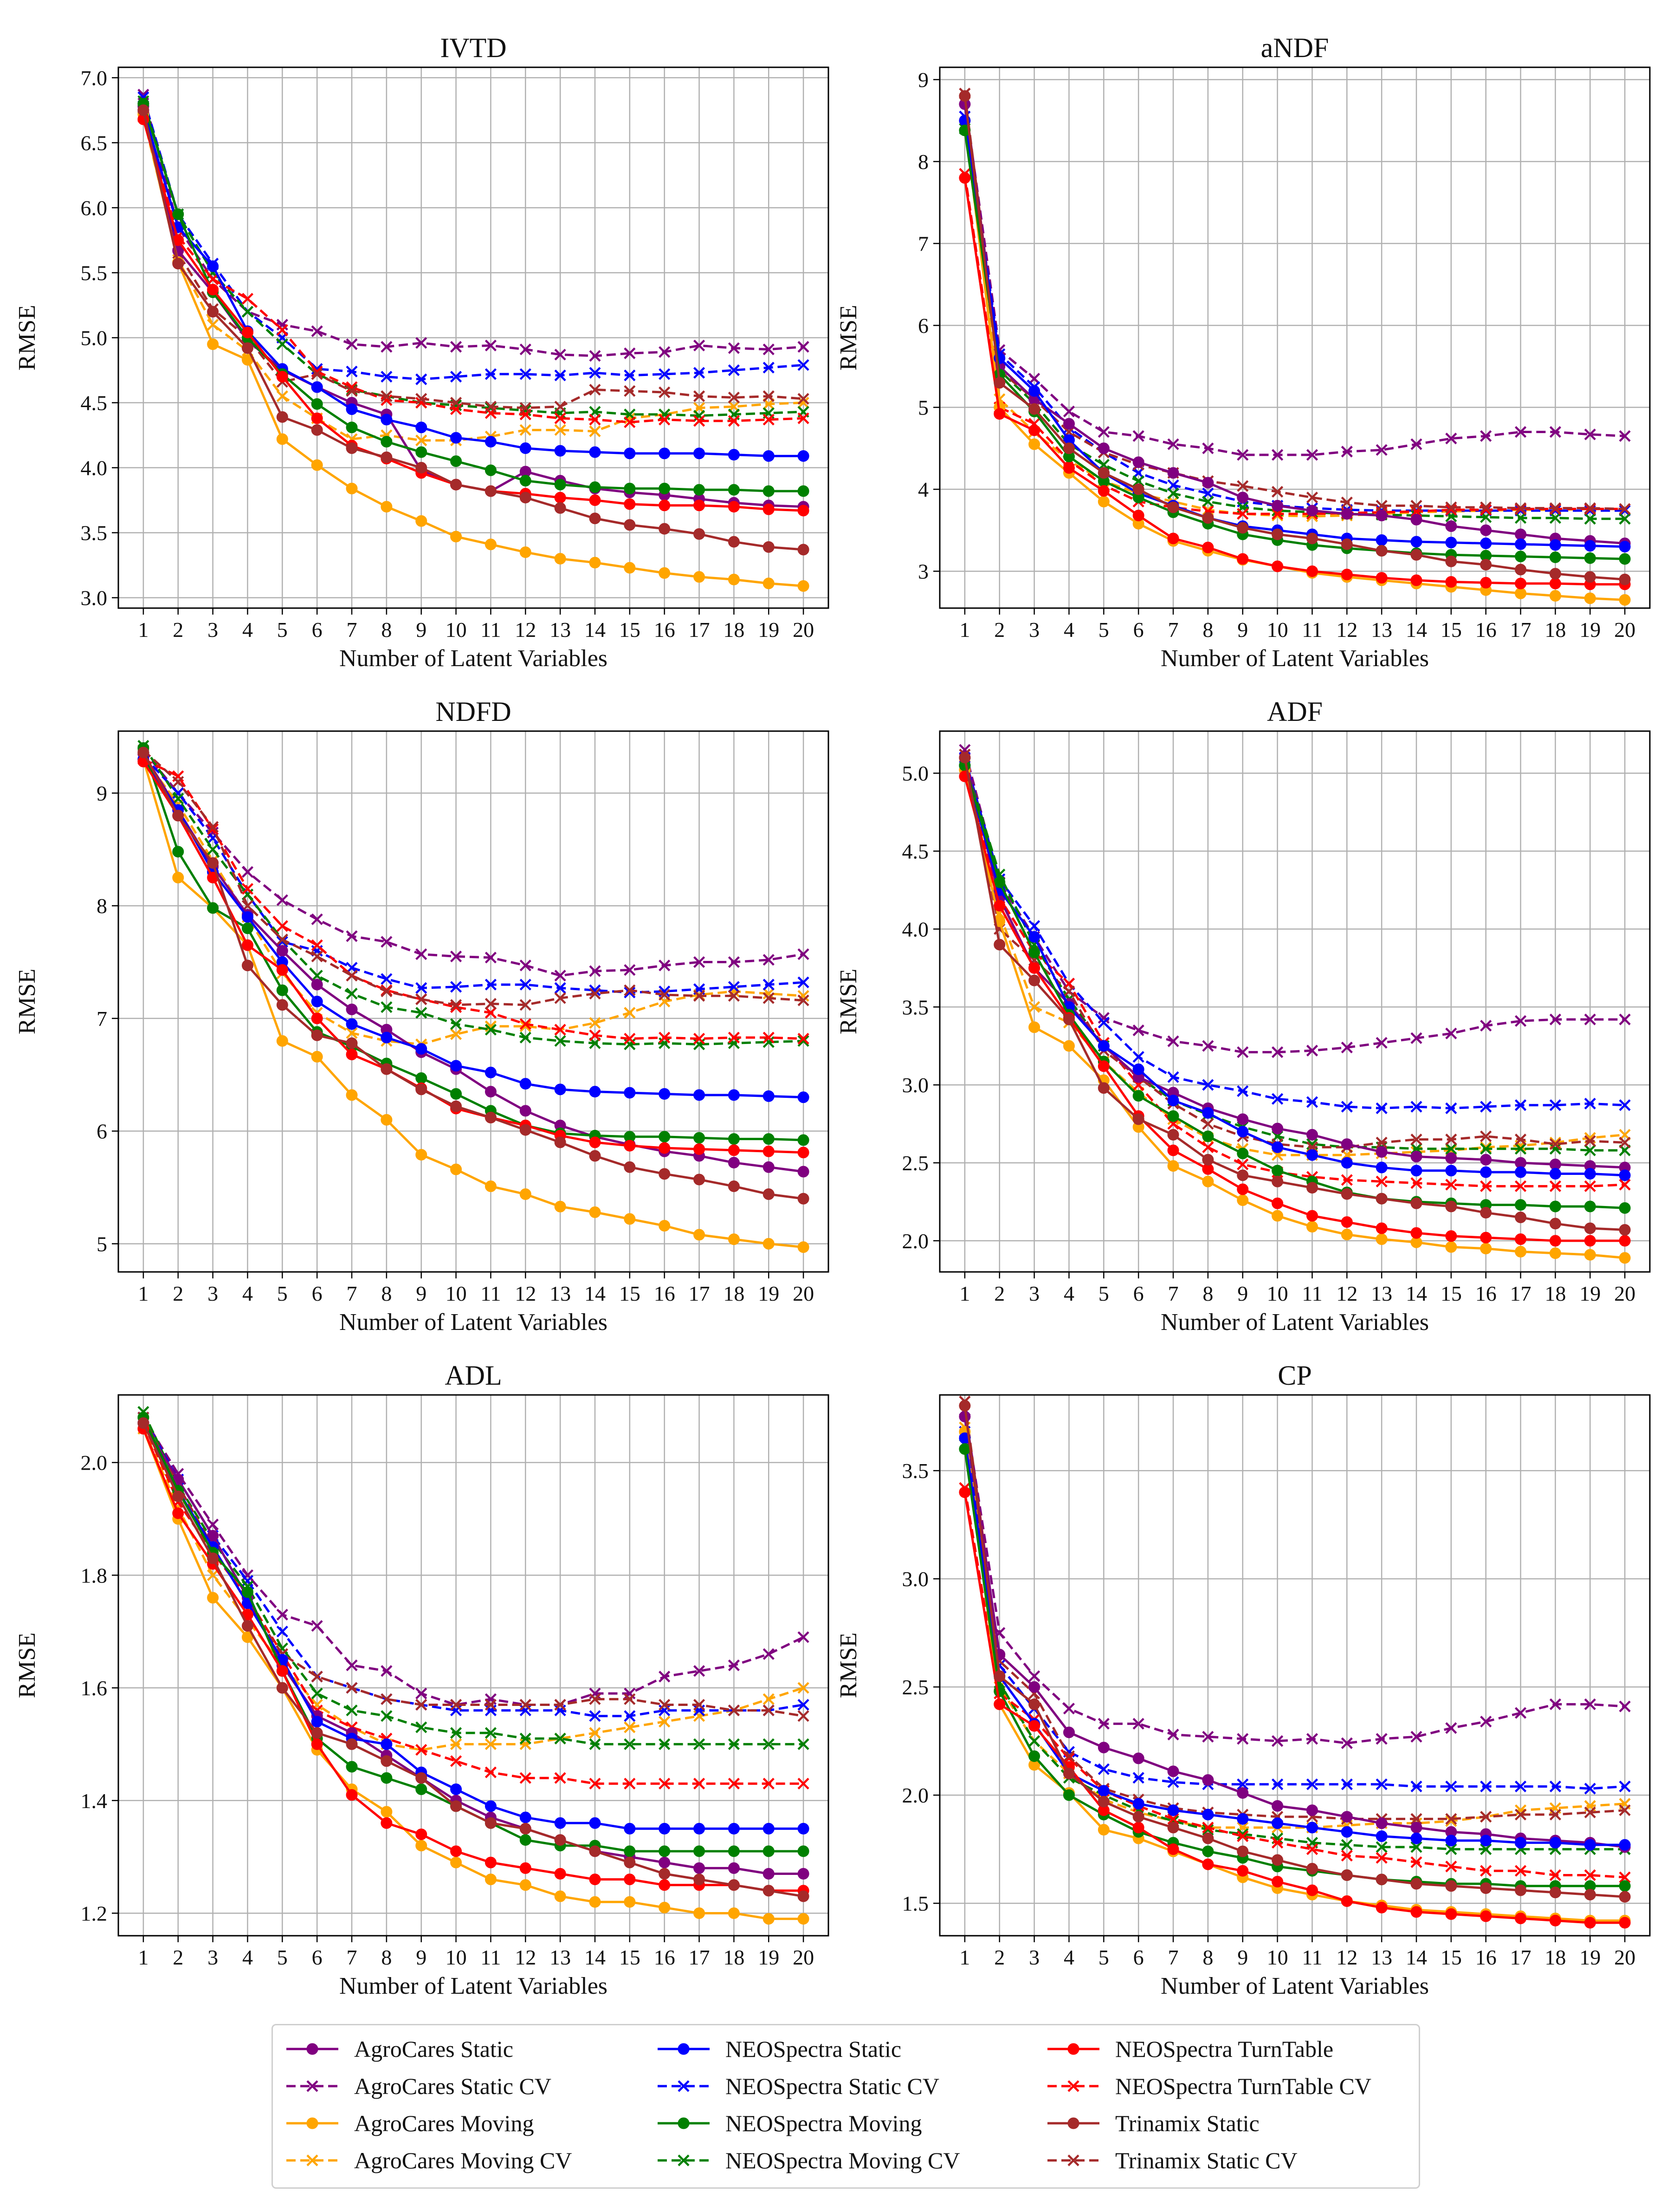  What do you see at coordinates (923, 244) in the screenshot?
I see `y-tick-label: 7` at bounding box center [923, 244].